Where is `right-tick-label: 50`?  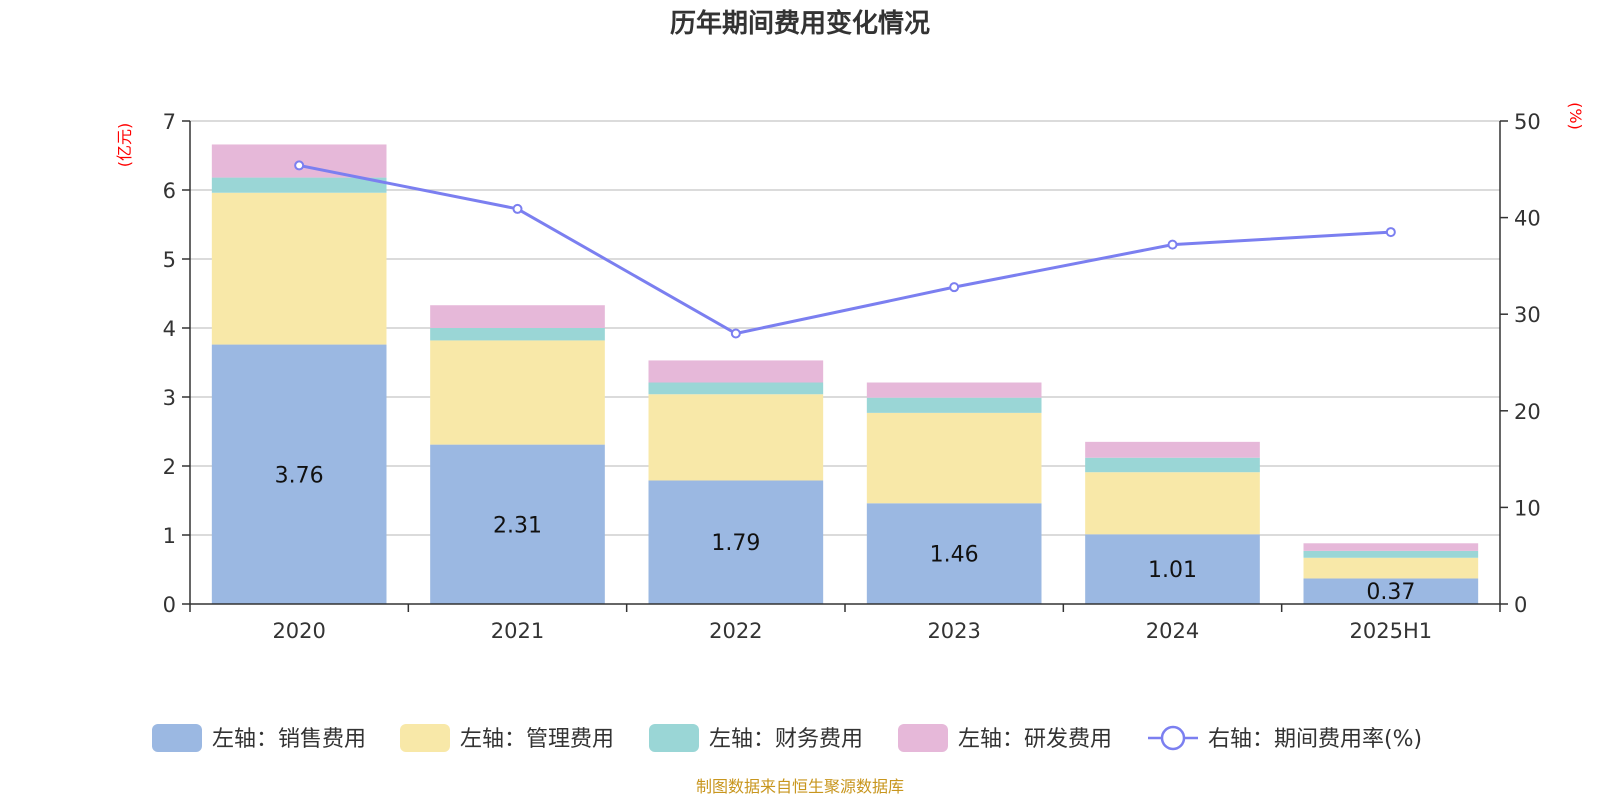 right-tick-label: 50 is located at coordinates (1527, 122).